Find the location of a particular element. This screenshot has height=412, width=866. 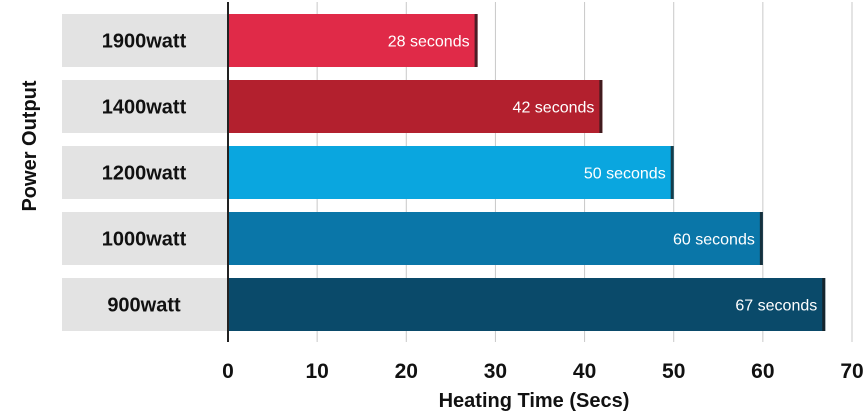

category-label: 900watt is located at coordinates (144, 306).